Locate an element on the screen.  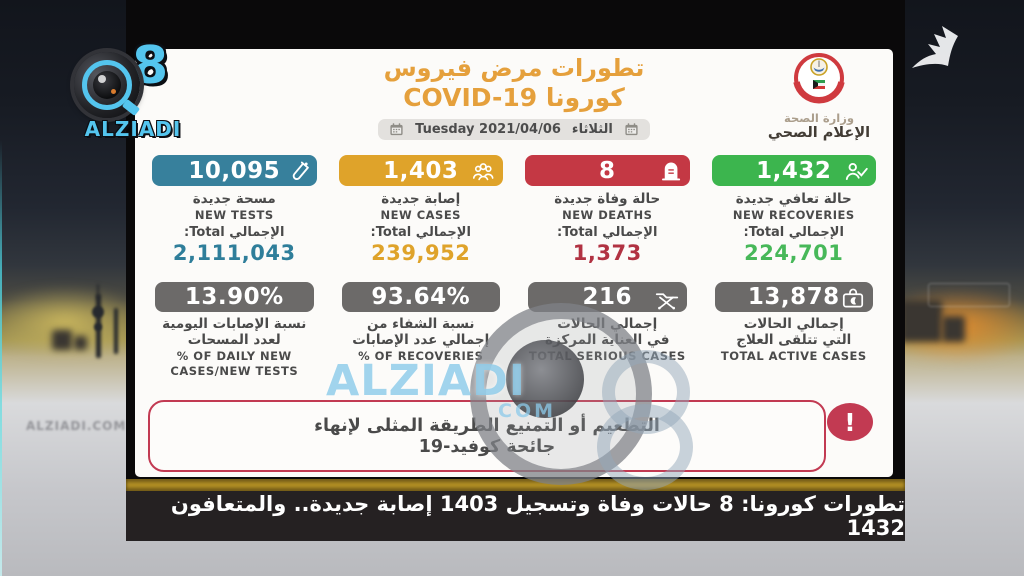
channel-logo: 8 ALZIADI is located at coordinates (133, 90).